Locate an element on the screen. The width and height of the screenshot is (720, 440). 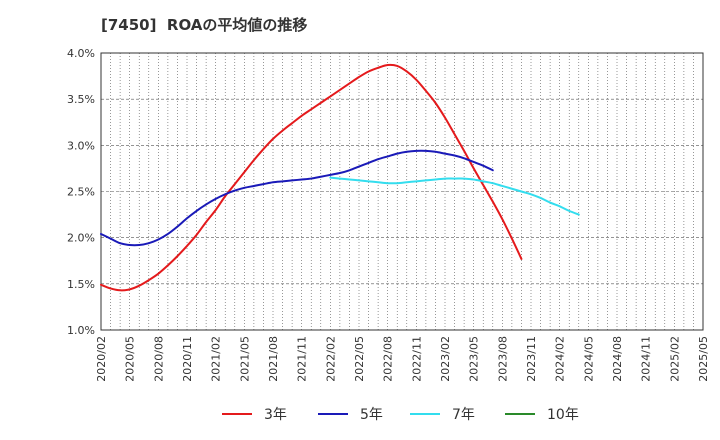
x-tick-label: 2024/05 is located at coordinates (588, 359).